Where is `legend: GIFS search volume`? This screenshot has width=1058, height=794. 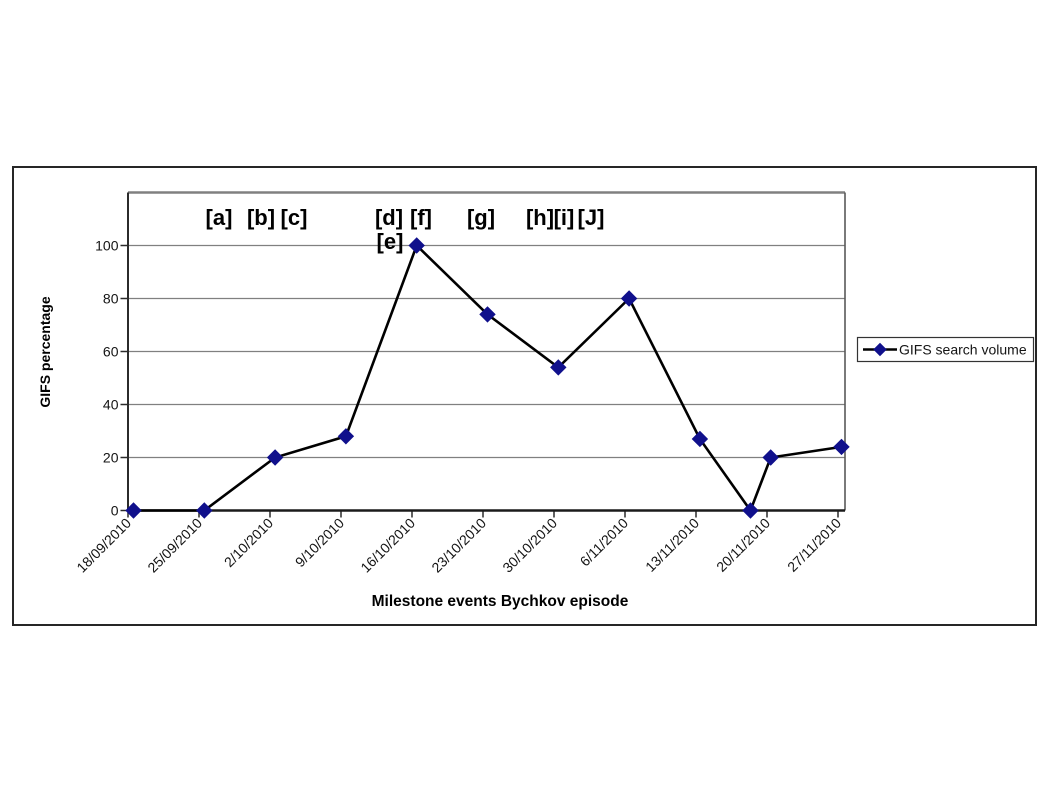 legend: GIFS search volume is located at coordinates (945, 349).